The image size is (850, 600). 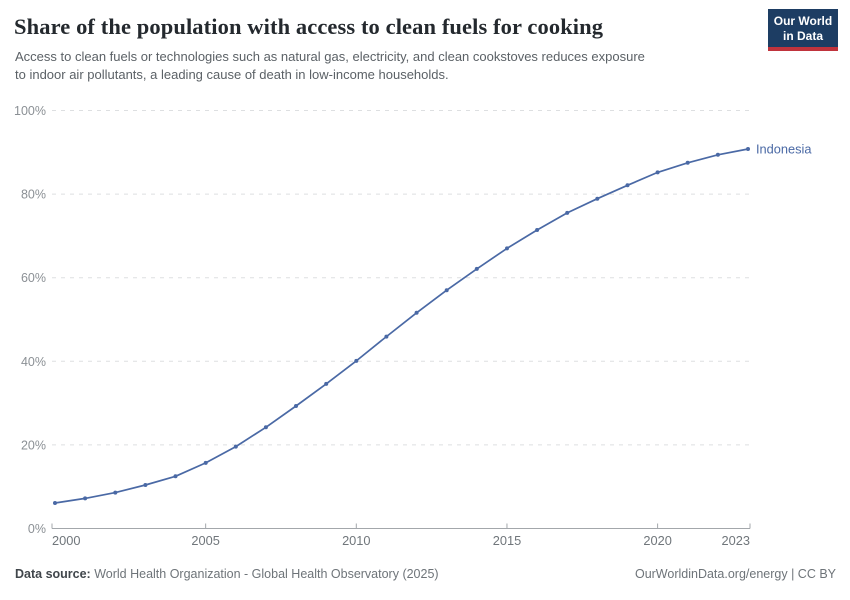 What do you see at coordinates (627, 185) in the screenshot?
I see `data-point-2019` at bounding box center [627, 185].